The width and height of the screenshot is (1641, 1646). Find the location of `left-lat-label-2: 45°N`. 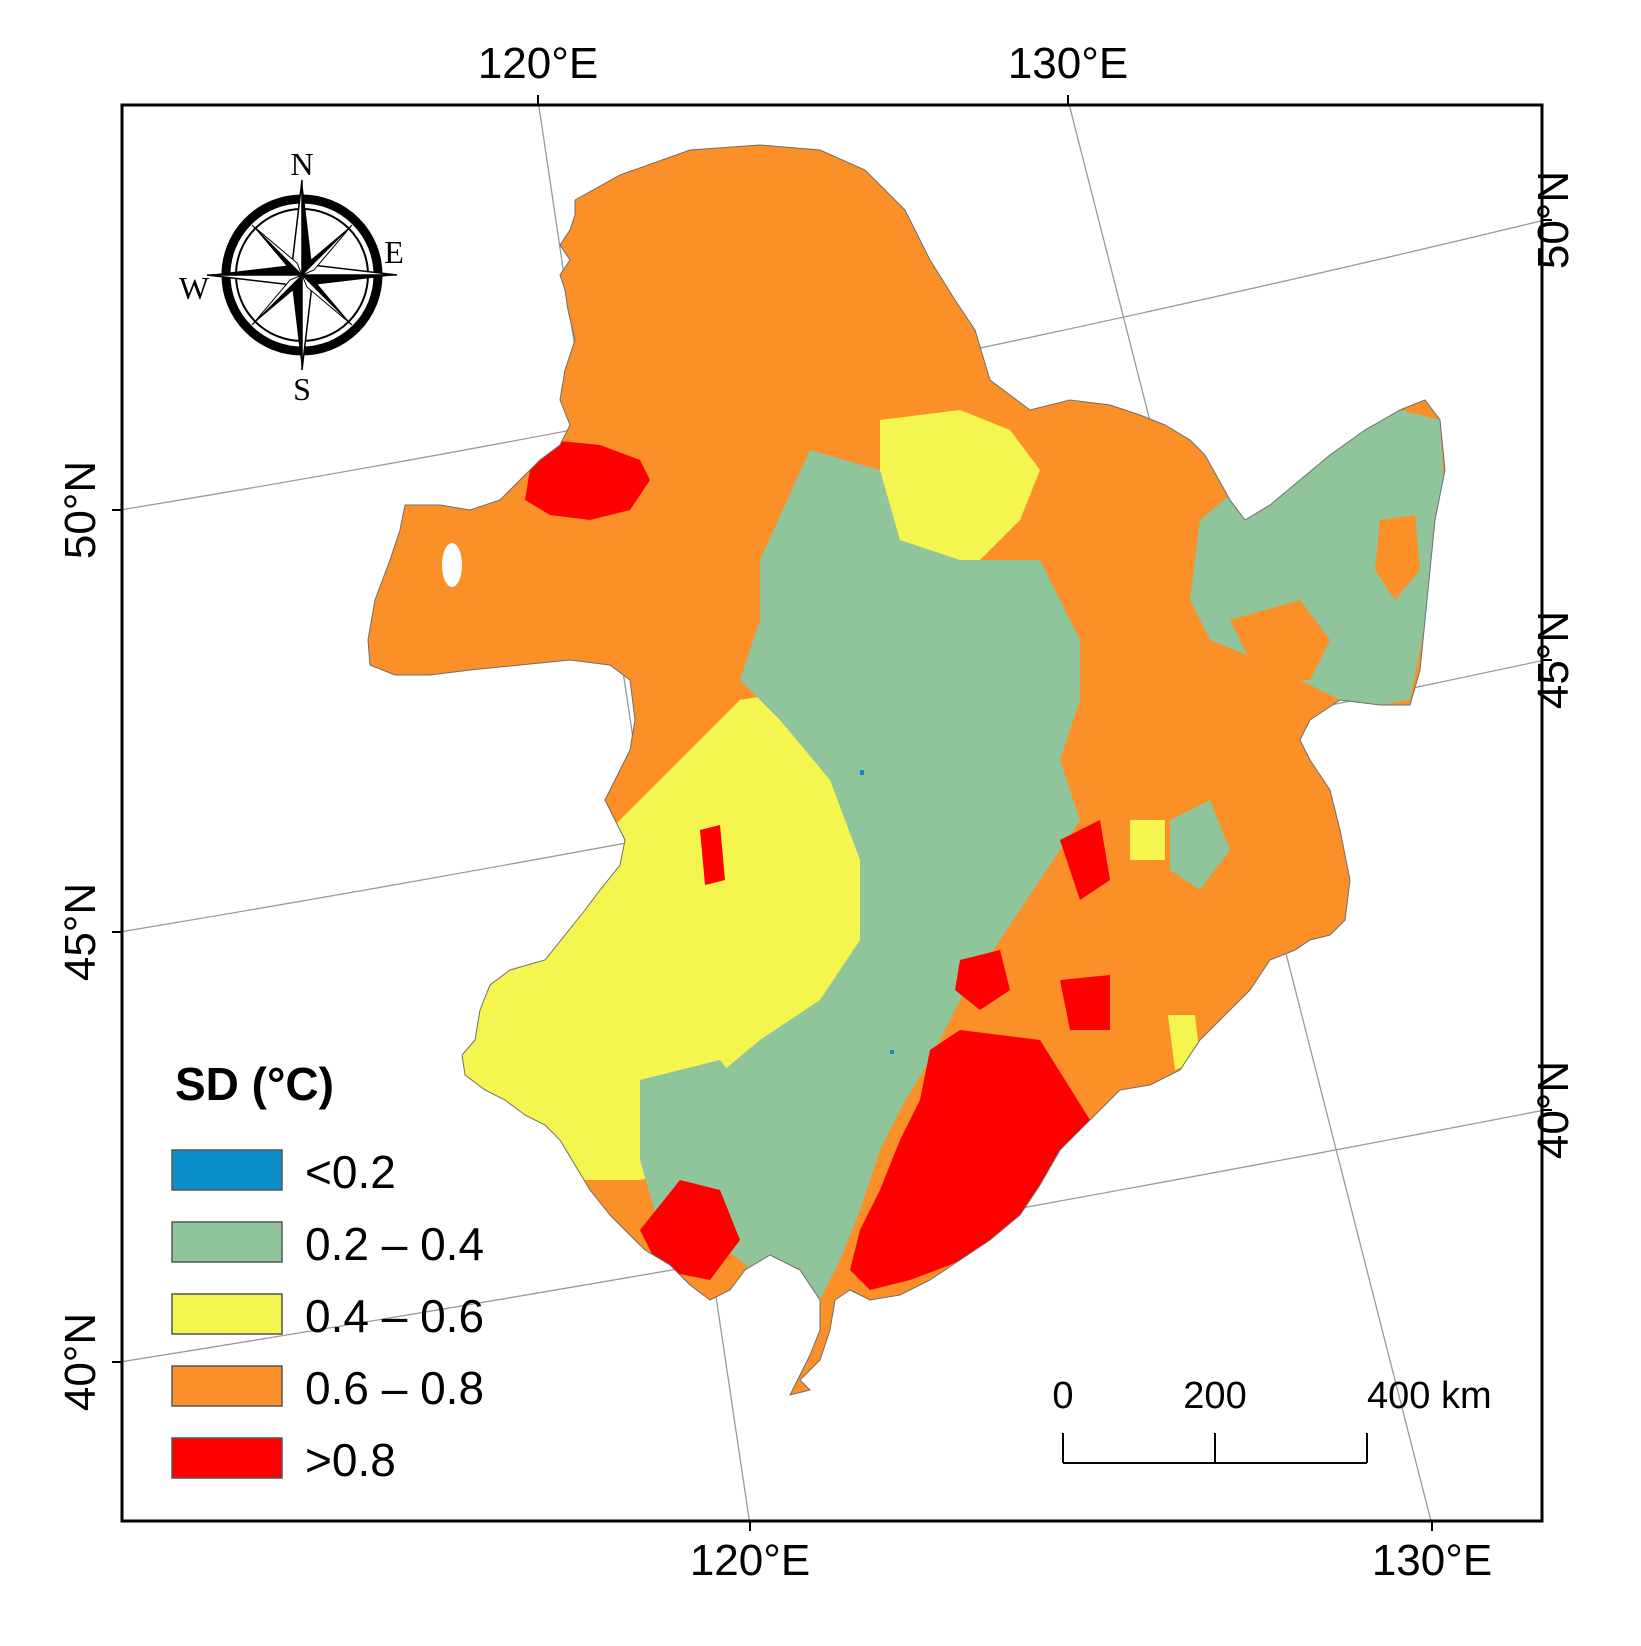

left-lat-label-2: 45°N is located at coordinates (80, 932).